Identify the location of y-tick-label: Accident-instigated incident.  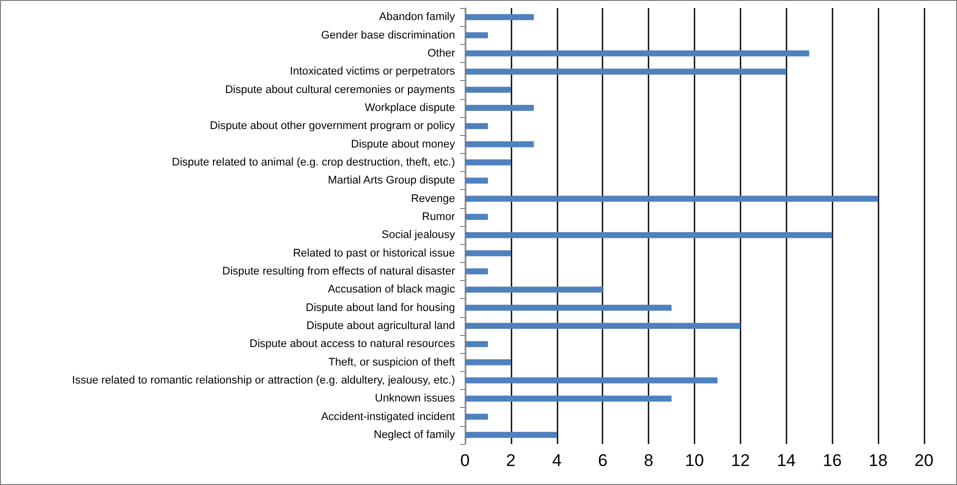
(388, 416).